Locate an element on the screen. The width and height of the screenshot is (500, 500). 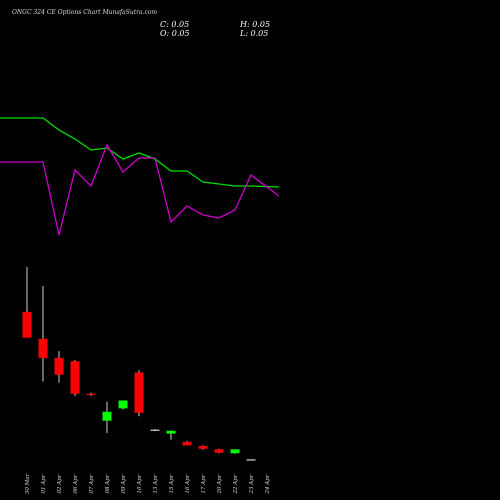
x-tick-label: 22 Apr is located at coordinates (236, 484).